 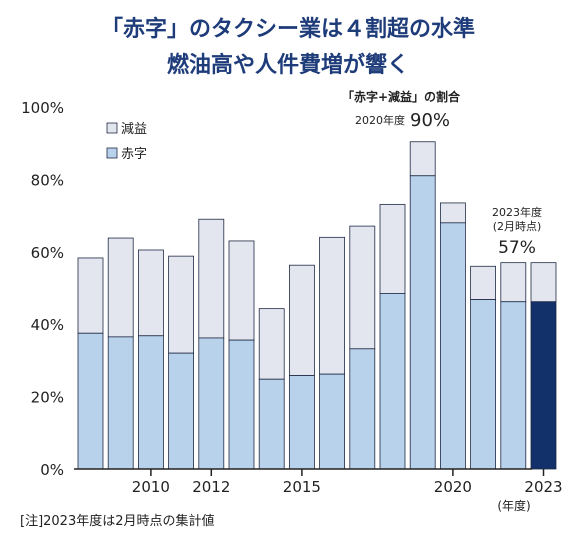 I want to click on x-tick-label: 2010, so click(x=151, y=487).